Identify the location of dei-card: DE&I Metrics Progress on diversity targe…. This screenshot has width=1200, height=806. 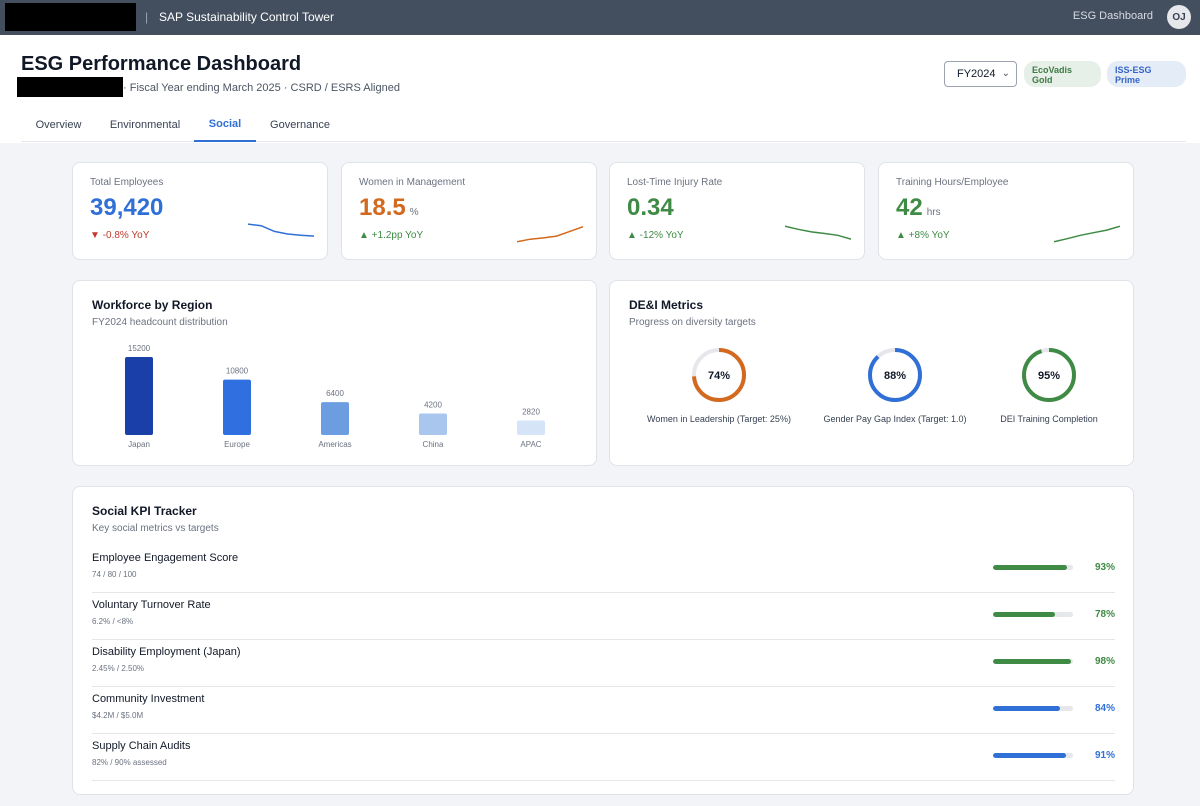
(871, 373).